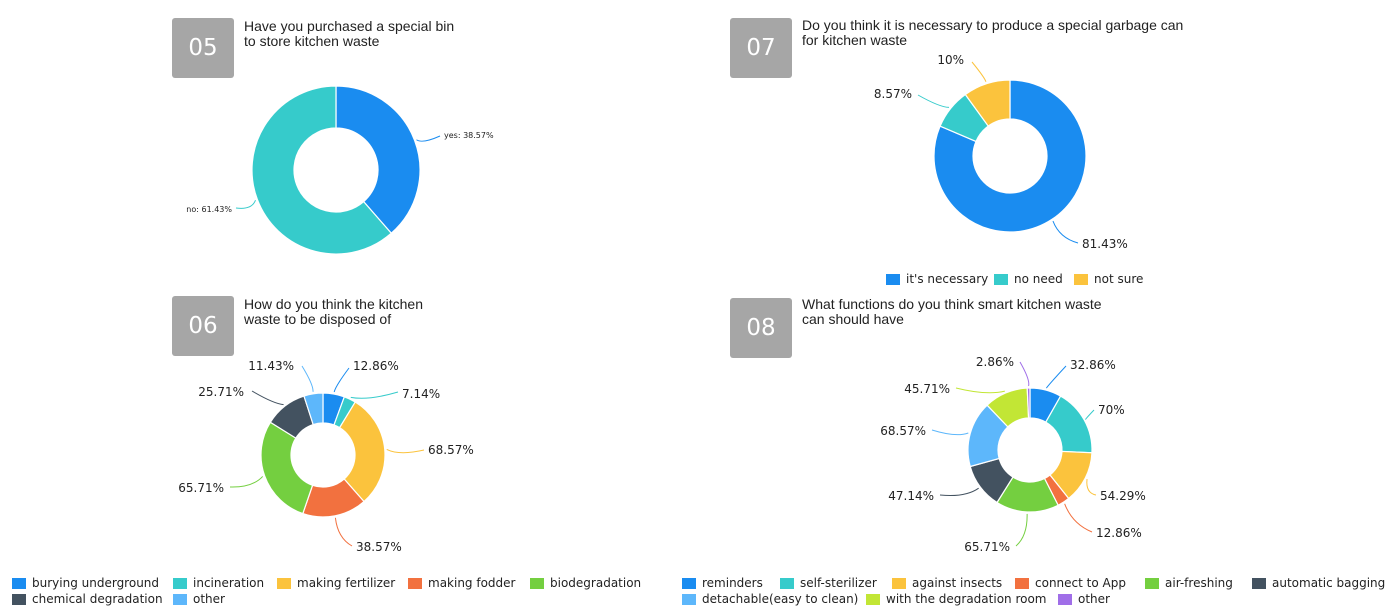 This screenshot has height=611, width=1386. Describe the element at coordinates (346, 583) in the screenshot. I see `legend-label: making fertilizer` at that location.